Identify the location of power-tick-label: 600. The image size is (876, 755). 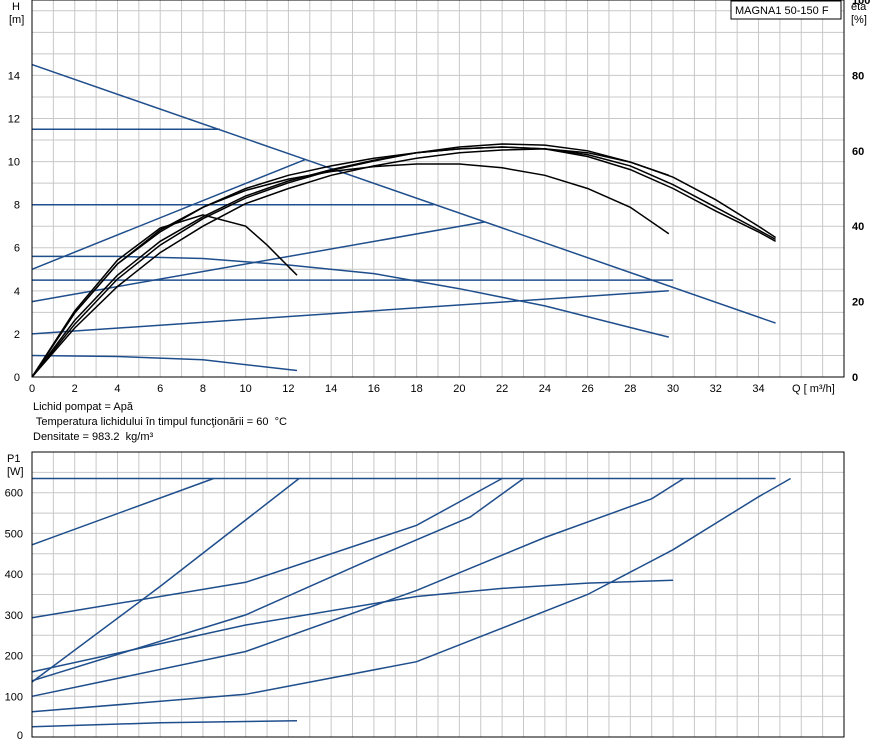
(14, 494).